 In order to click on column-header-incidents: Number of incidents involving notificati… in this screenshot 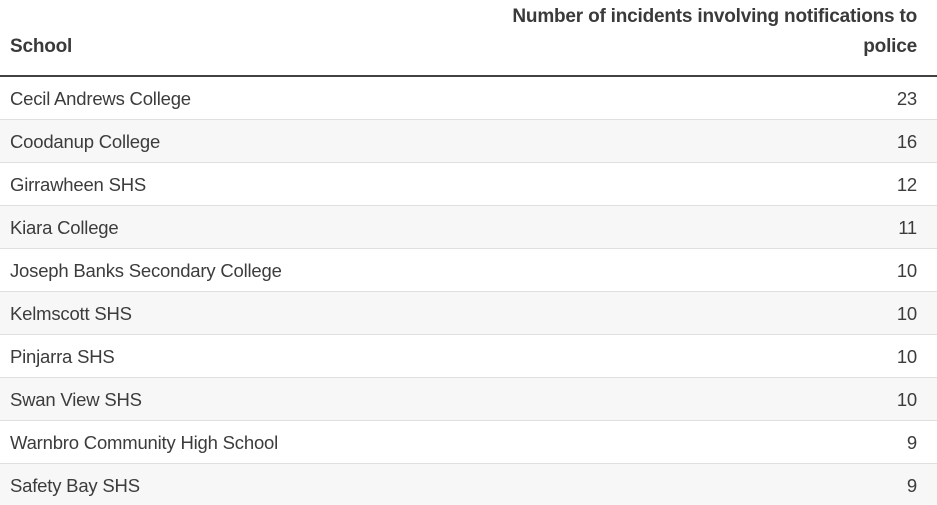, I will do `click(702, 38)`.